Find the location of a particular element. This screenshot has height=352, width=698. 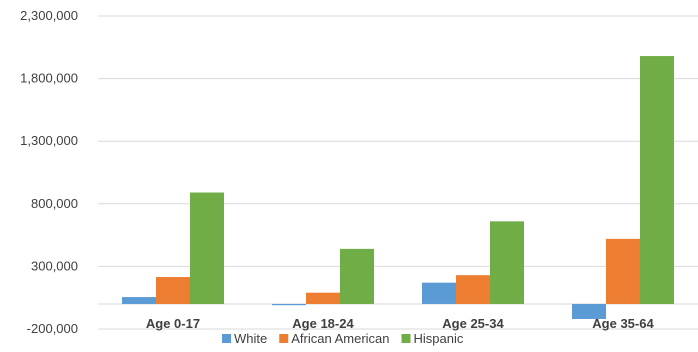

legend-label: Hispanic is located at coordinates (439, 338).